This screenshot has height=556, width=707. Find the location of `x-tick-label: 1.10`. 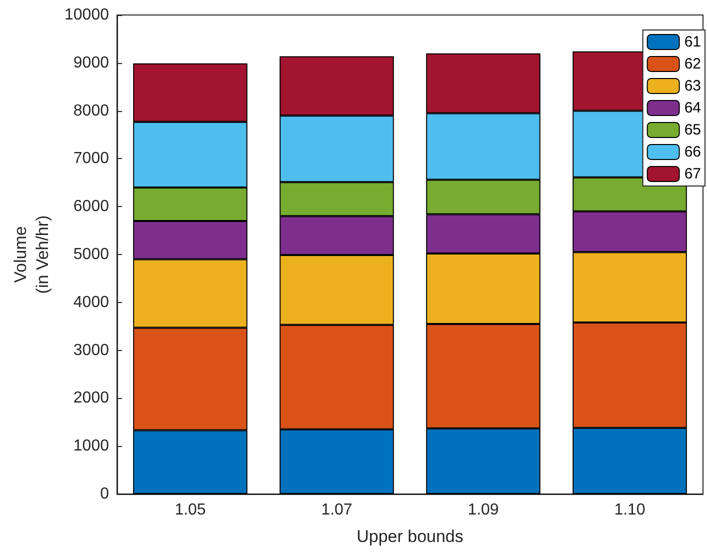

x-tick-label: 1.10 is located at coordinates (630, 510).